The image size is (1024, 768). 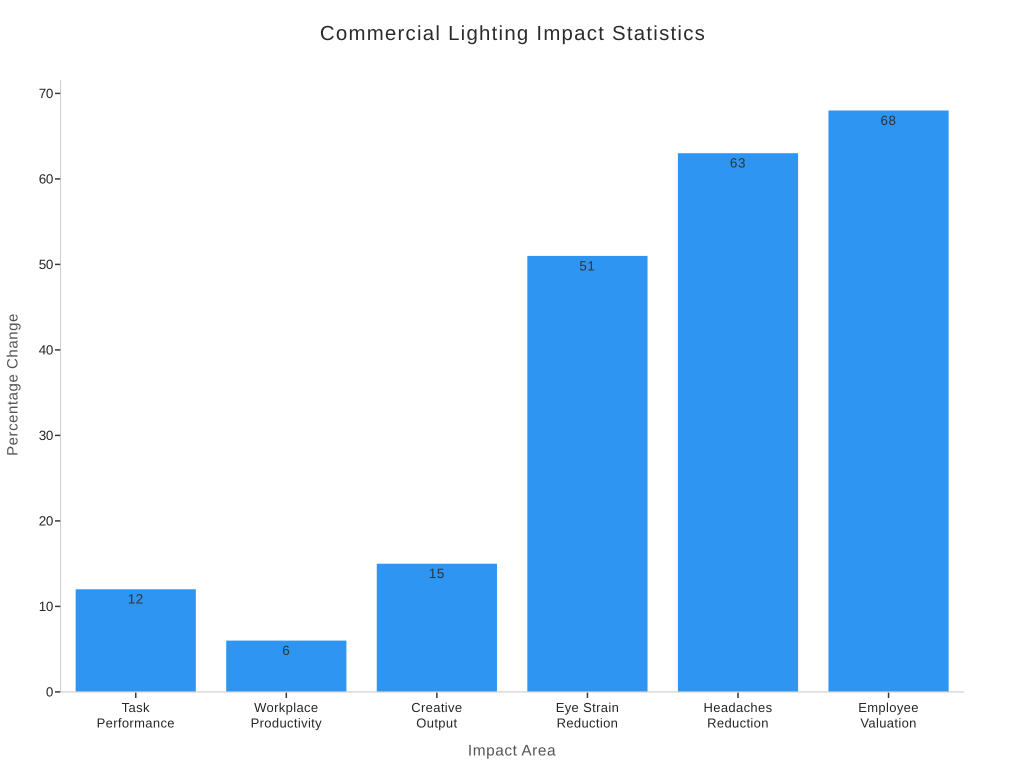 I want to click on svg-text: 70, so click(x=46, y=93).